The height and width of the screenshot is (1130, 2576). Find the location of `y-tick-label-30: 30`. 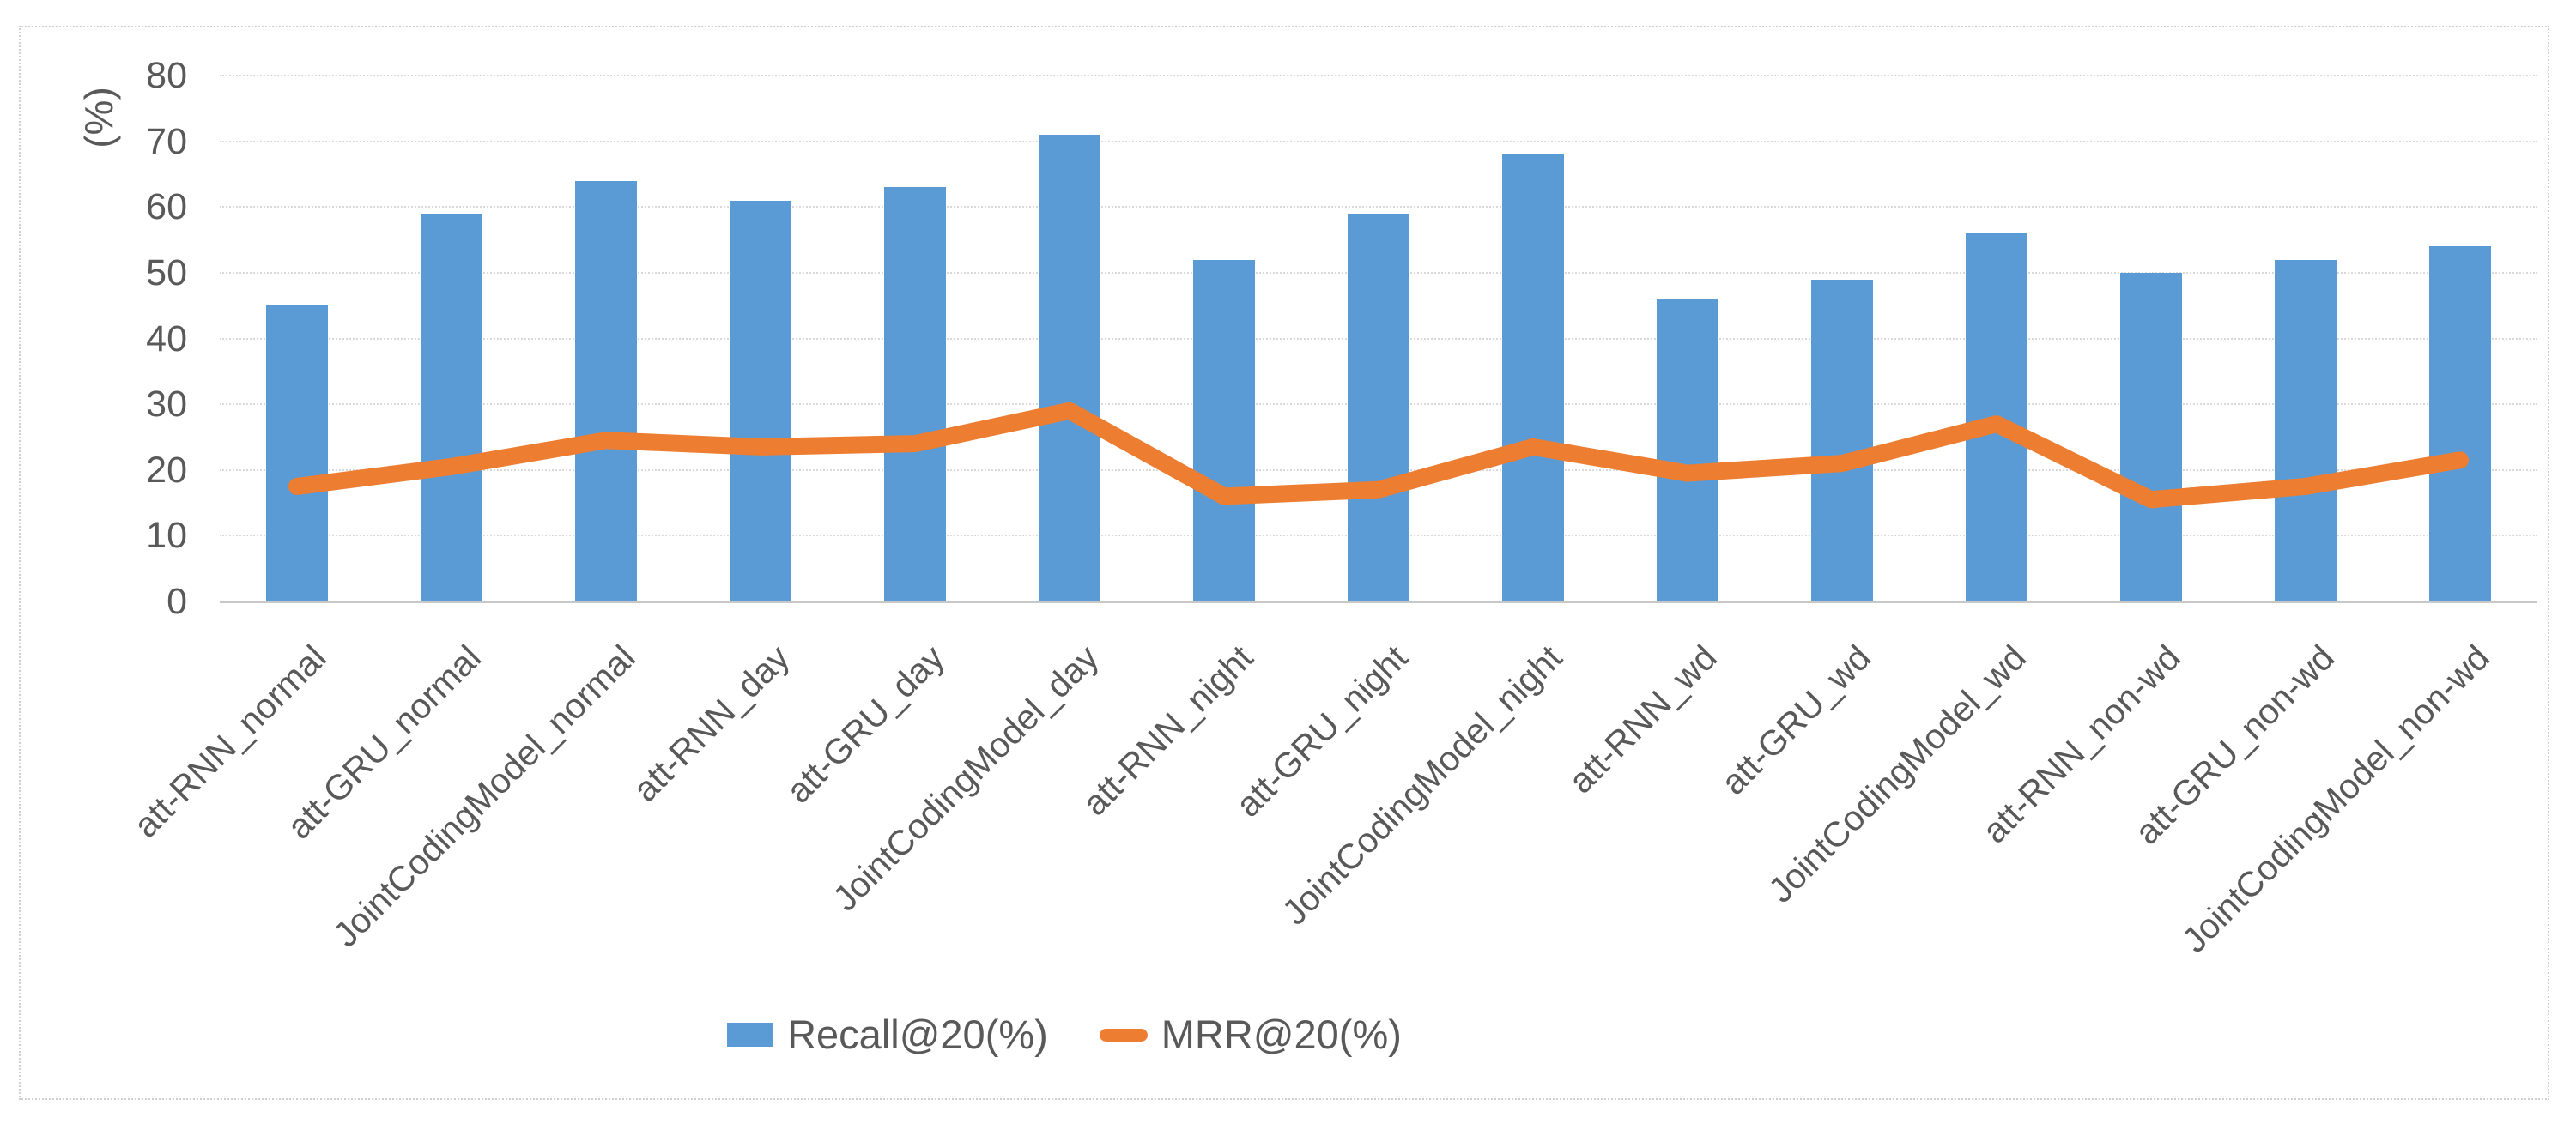

y-tick-label-30: 30 is located at coordinates (166, 405).